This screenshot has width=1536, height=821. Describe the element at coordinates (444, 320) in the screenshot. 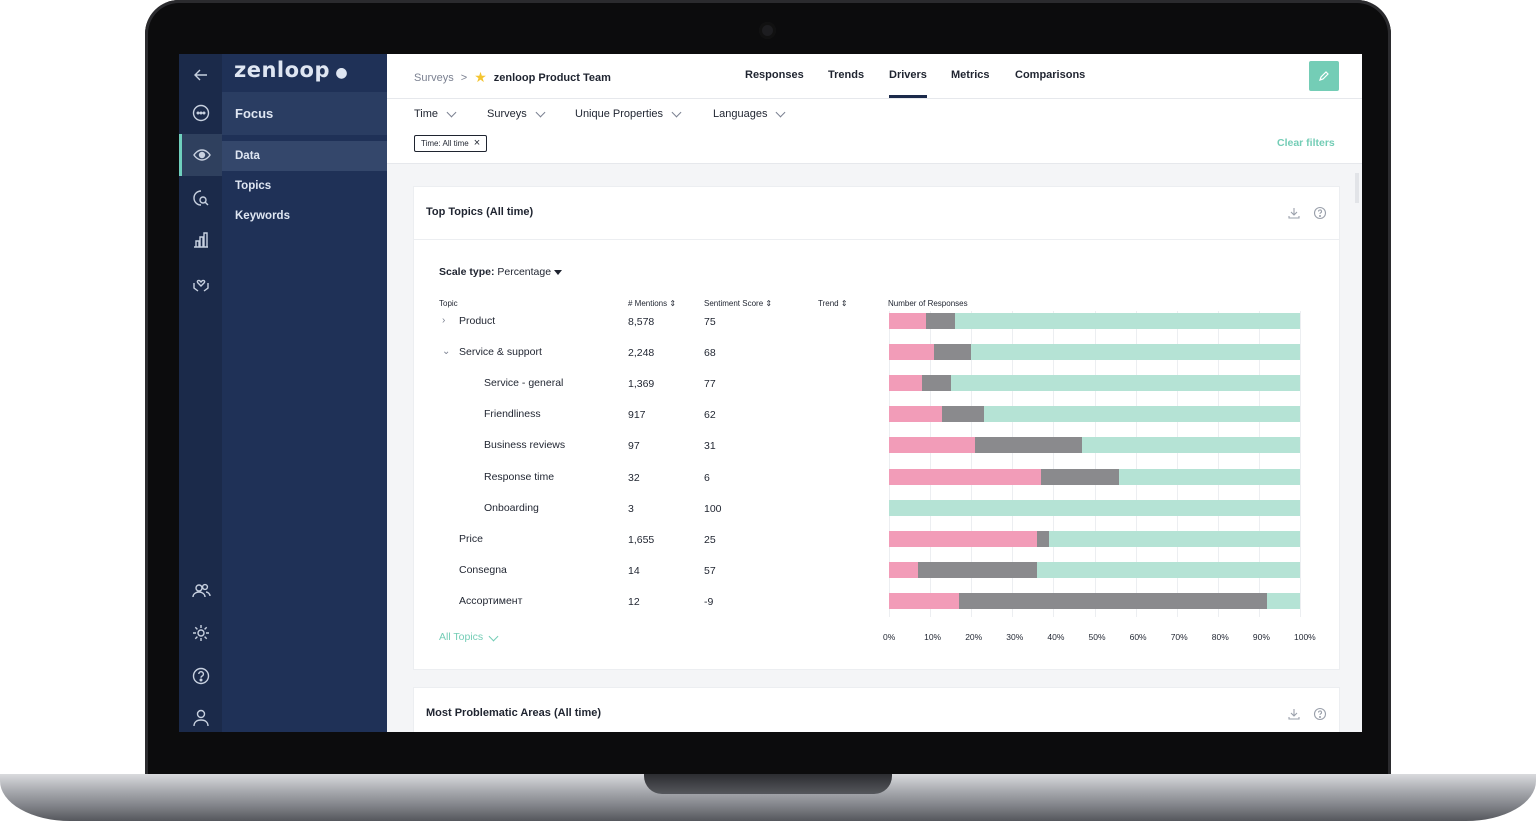

I see `chevron-right-icon: ›` at that location.